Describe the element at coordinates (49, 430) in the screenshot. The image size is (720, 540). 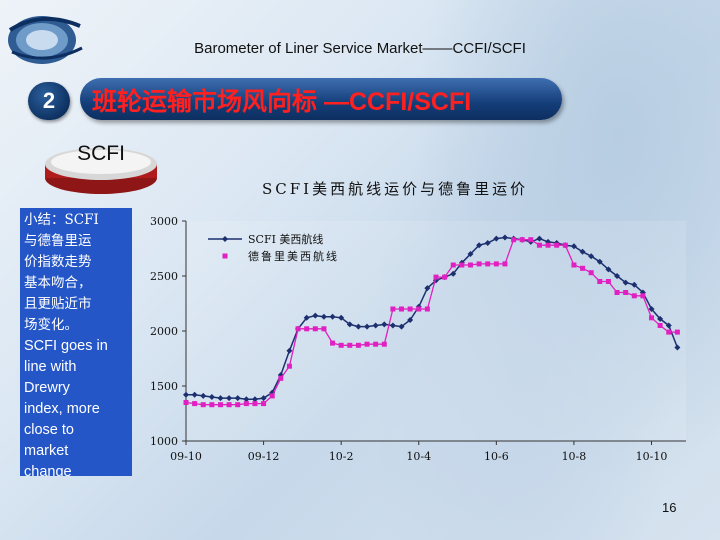
I see `note-line: close to` at that location.